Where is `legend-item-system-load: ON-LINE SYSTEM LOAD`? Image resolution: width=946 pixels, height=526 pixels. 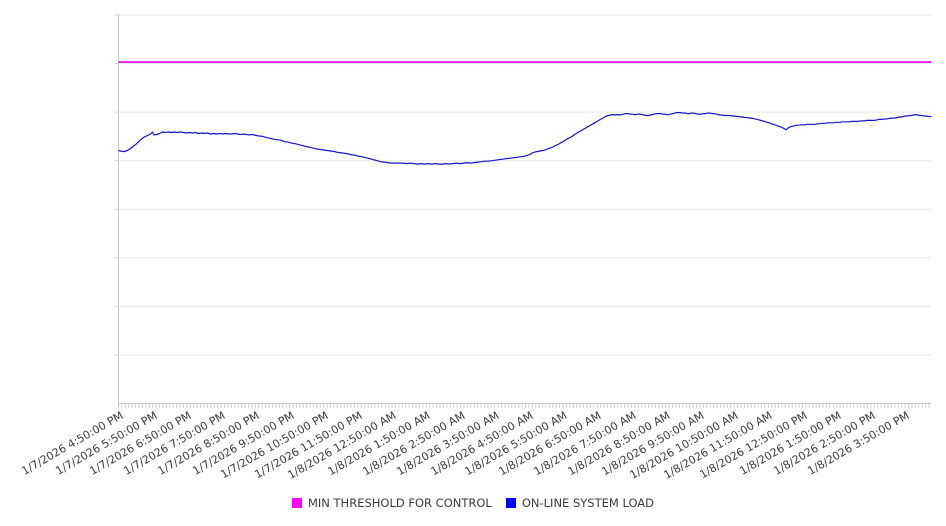 legend-item-system-load: ON-LINE SYSTEM LOAD is located at coordinates (580, 503).